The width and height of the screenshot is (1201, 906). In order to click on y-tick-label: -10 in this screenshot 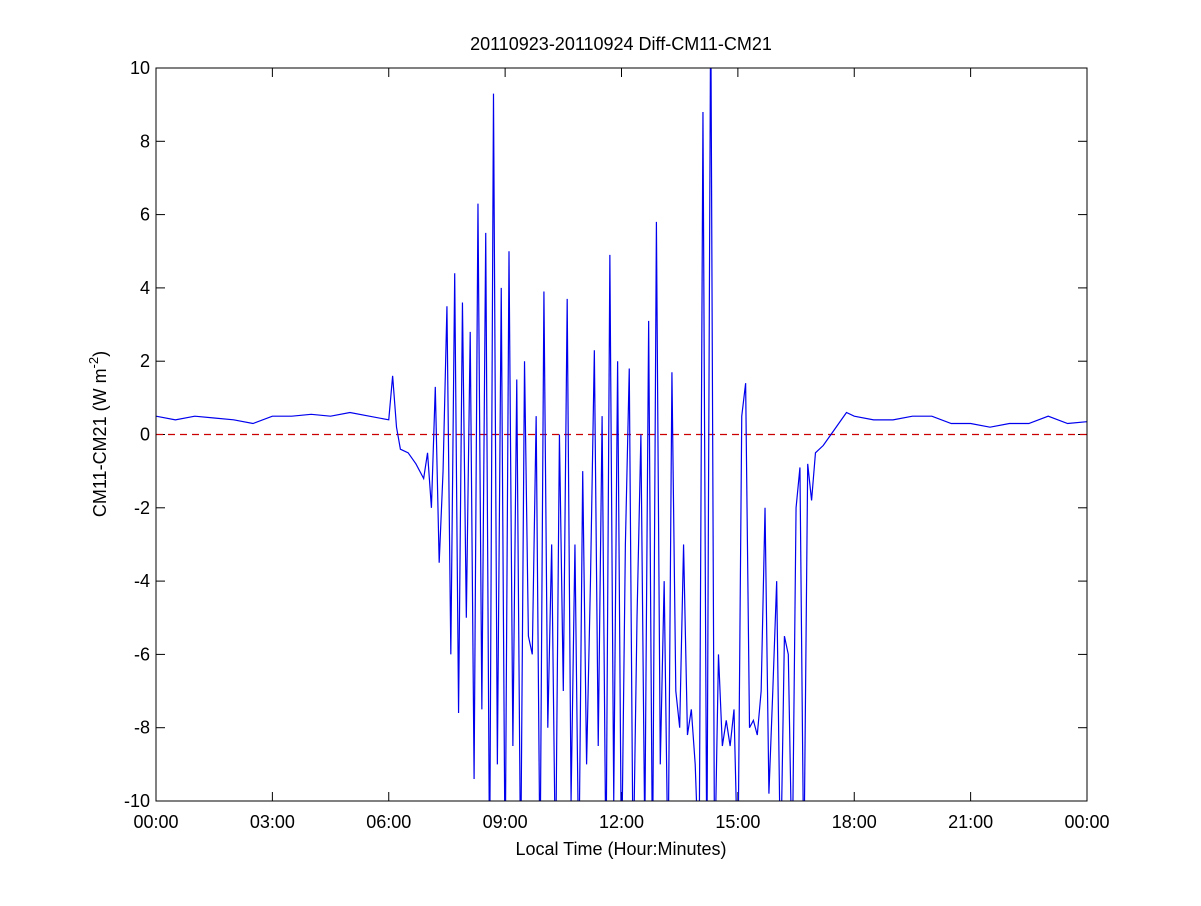, I will do `click(137, 801)`.